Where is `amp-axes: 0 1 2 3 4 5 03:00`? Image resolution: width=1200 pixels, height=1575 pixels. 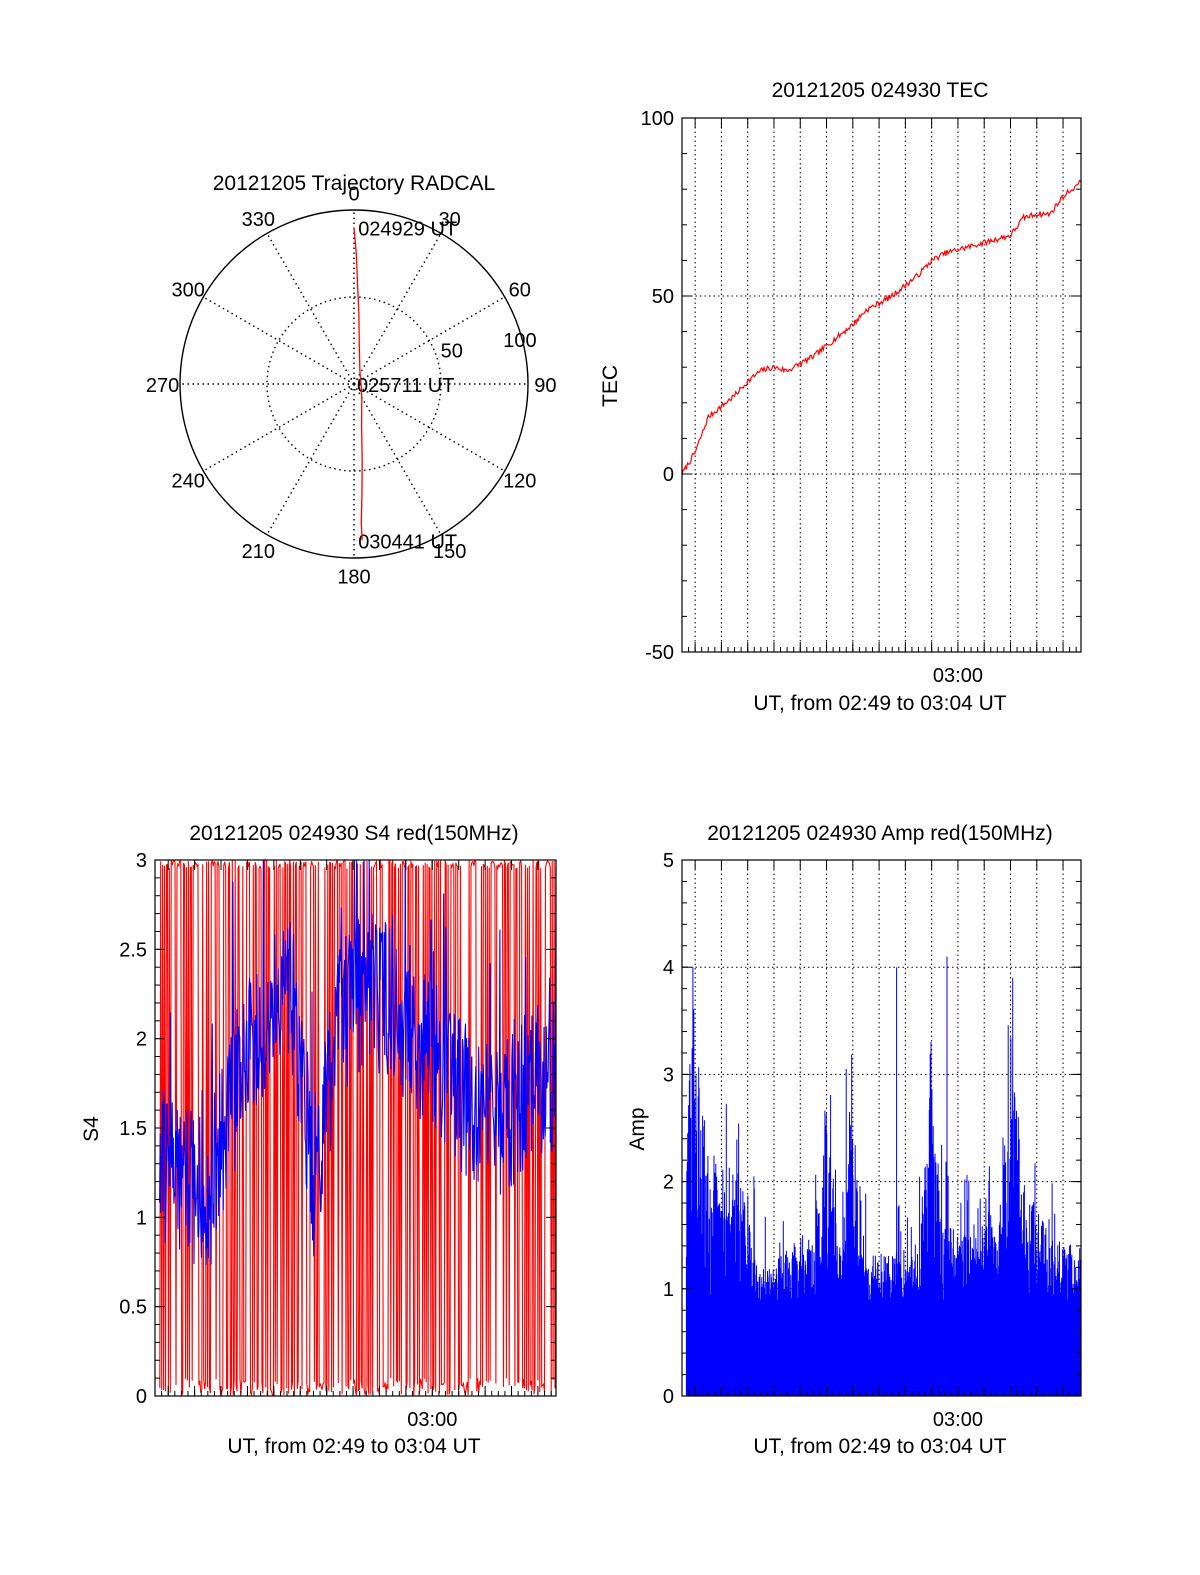 amp-axes: 0 1 2 3 4 5 03:00 is located at coordinates (872, 1140).